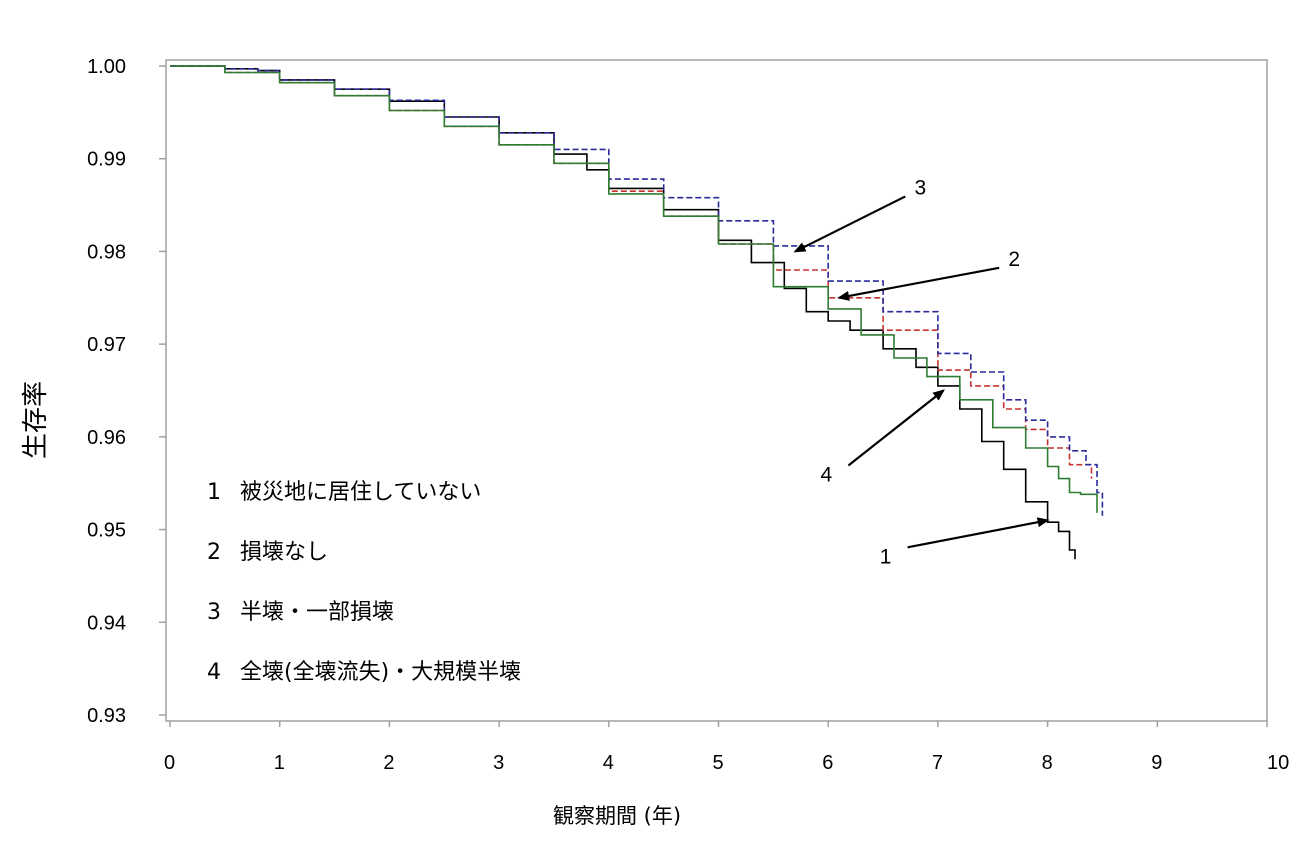 This screenshot has height=846, width=1299. What do you see at coordinates (608, 763) in the screenshot?
I see `x-tick-label: 4` at bounding box center [608, 763].